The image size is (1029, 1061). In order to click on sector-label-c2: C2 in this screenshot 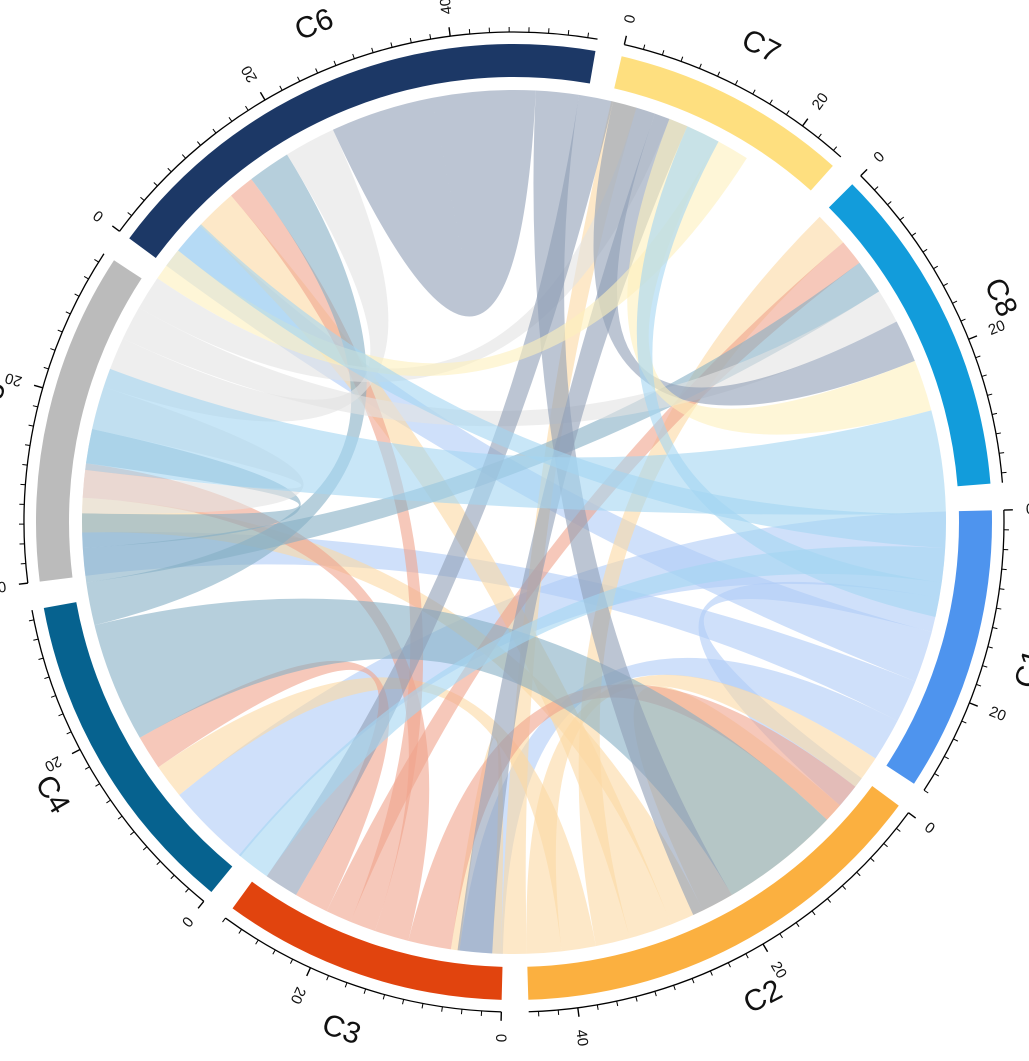, I will do `click(762, 996)`.